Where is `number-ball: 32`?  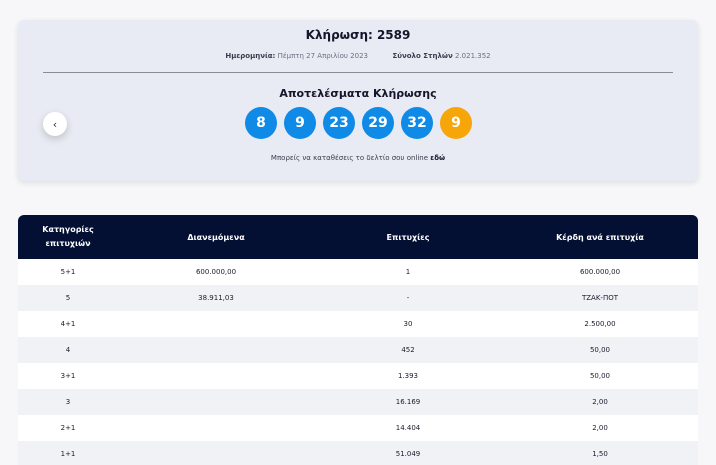
number-ball: 32 is located at coordinates (417, 123).